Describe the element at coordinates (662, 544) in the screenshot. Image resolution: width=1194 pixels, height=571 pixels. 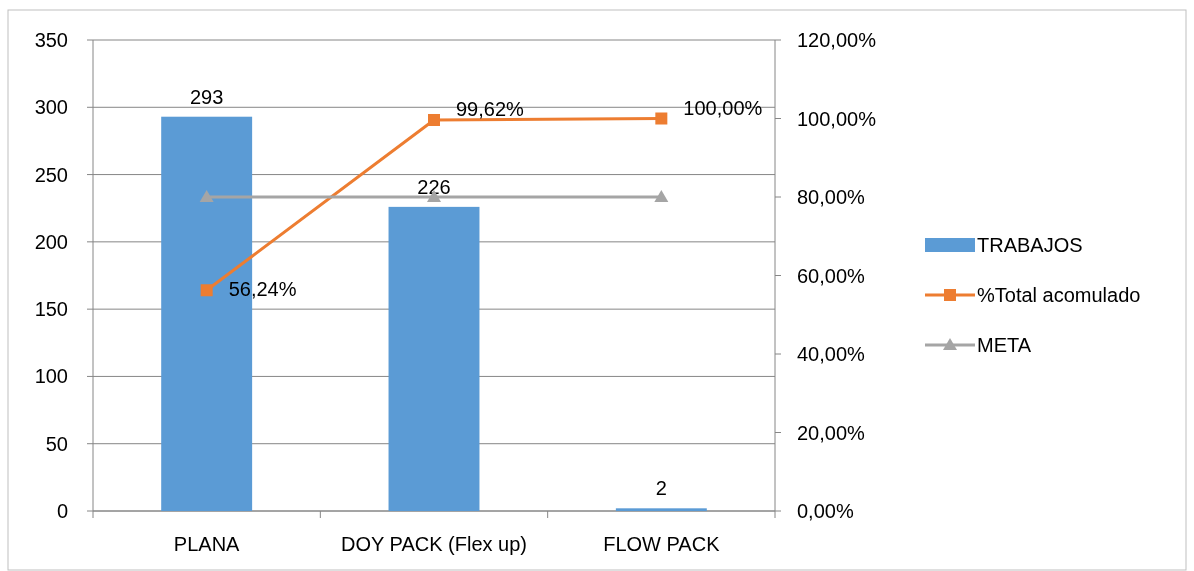
I see `x-tick-label: FLOW PACK` at that location.